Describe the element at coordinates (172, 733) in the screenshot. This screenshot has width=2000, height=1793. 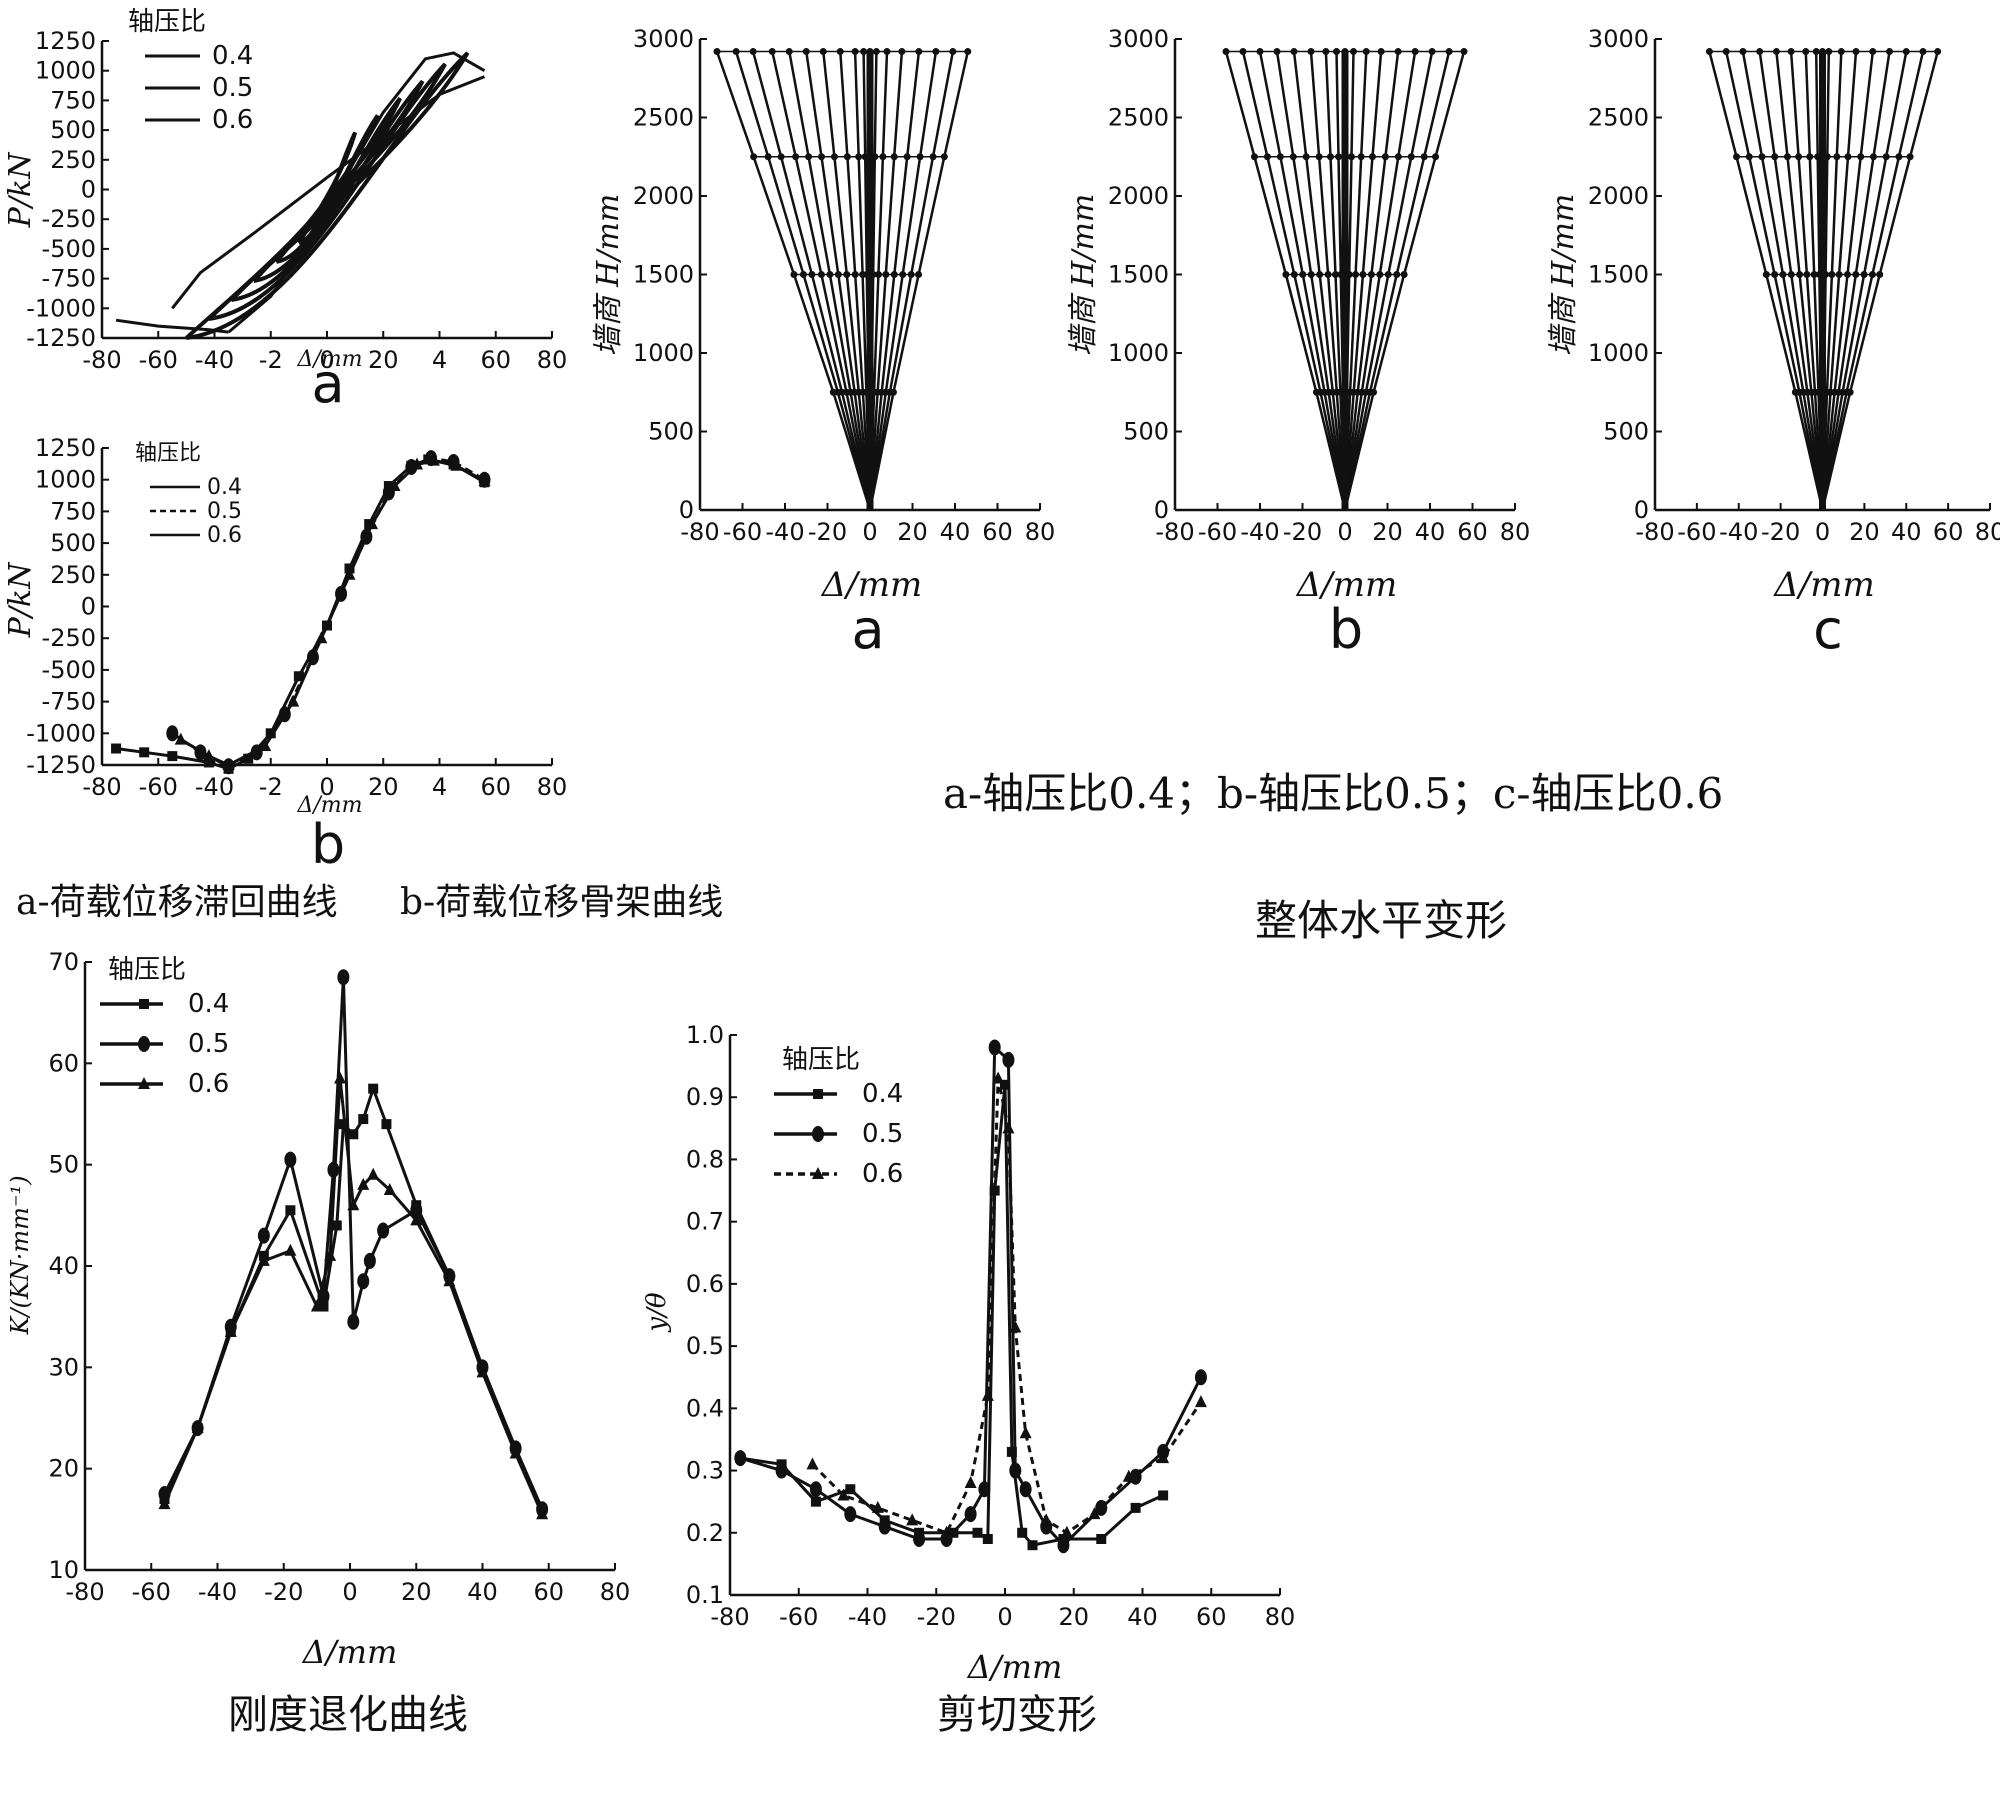
I see `skeleton-series-0.5-point` at that location.